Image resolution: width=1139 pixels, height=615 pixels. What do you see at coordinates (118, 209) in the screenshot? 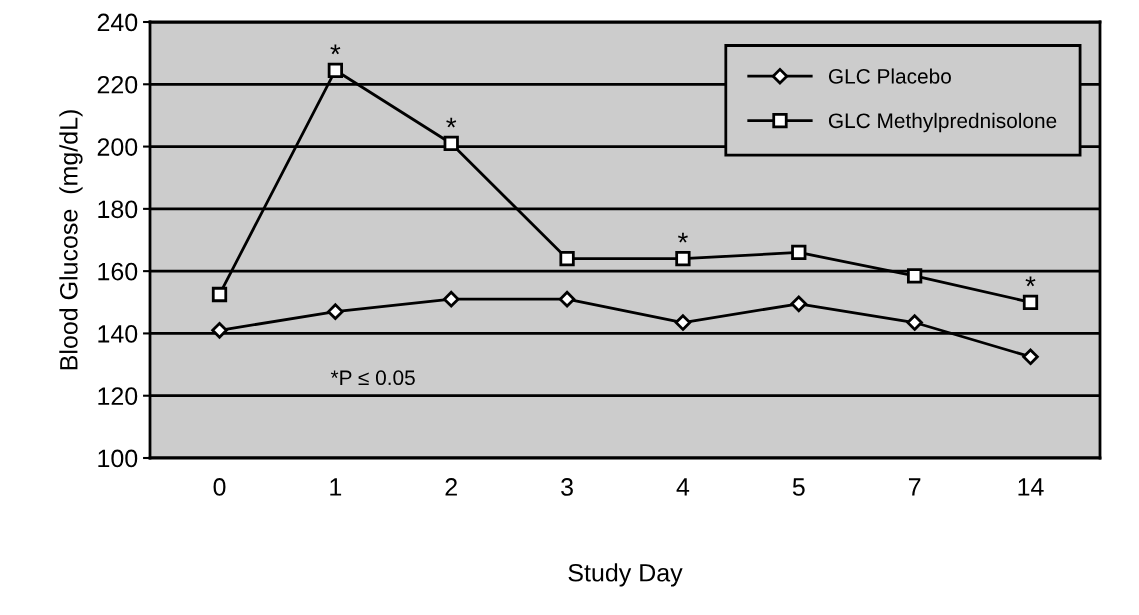
I see `y-tick-label: 180` at bounding box center [118, 209].